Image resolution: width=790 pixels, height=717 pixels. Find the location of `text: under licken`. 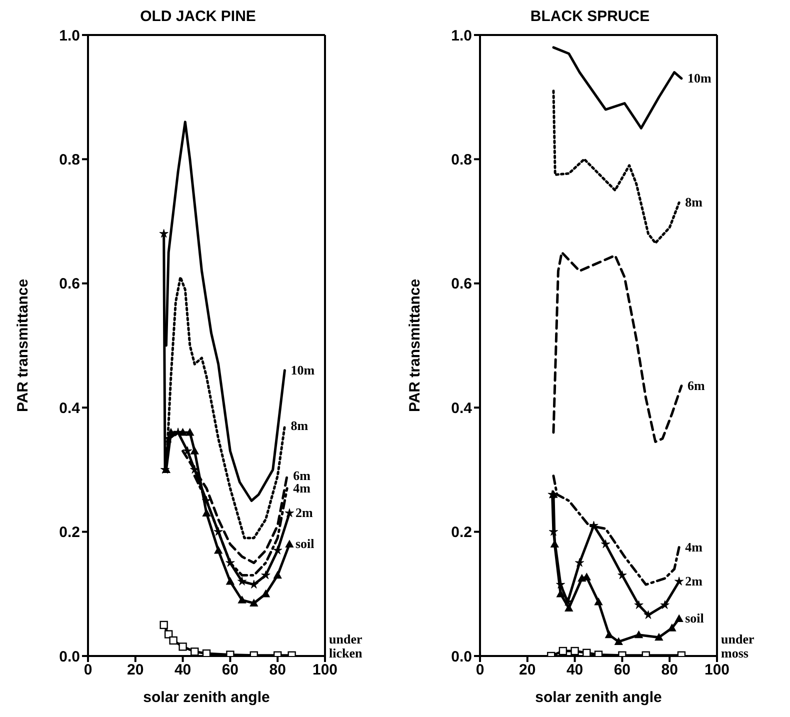

text: under licken is located at coordinates (346, 645).